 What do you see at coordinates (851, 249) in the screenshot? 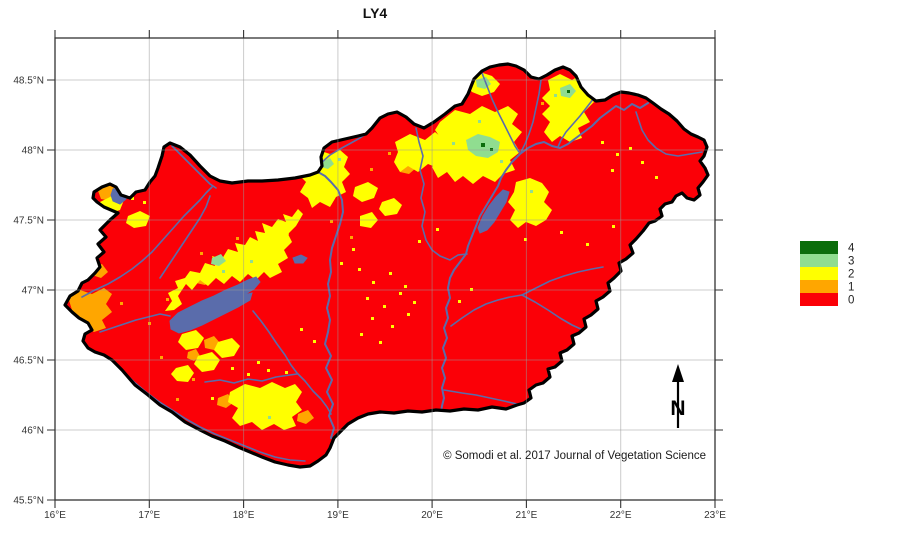
I see `legend-label-4: 4` at bounding box center [851, 249].